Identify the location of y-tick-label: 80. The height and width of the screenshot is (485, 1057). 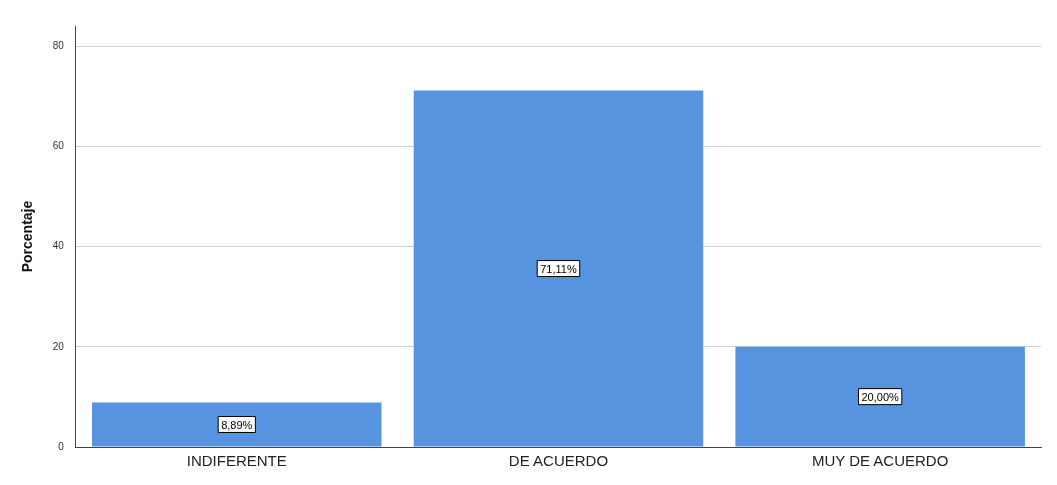
(58, 45).